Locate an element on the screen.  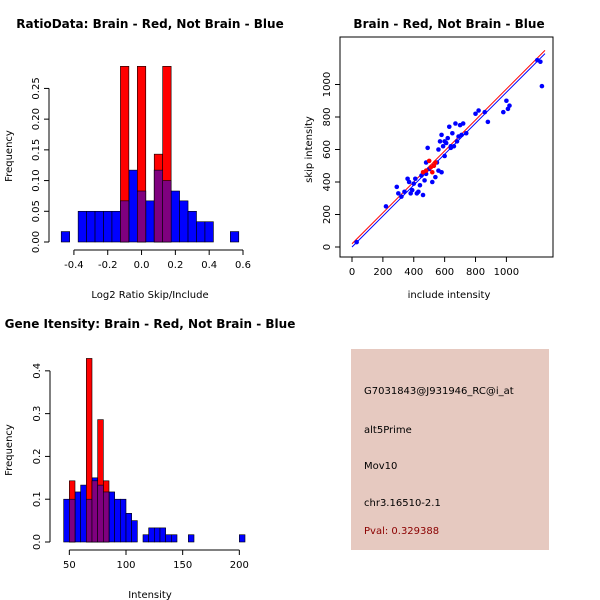
x-tick-label-ratio-4: 0.4 is located at coordinates (209, 265).